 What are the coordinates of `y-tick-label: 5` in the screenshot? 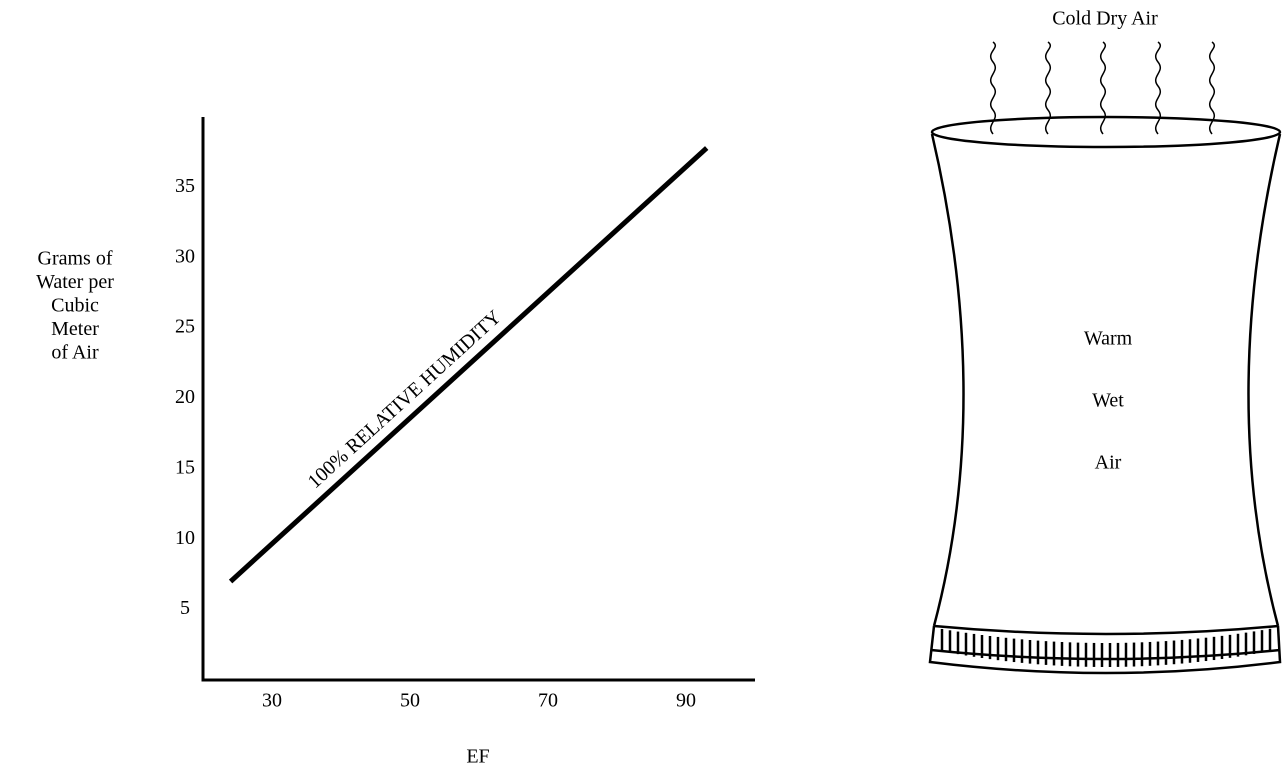 It's located at (185, 608).